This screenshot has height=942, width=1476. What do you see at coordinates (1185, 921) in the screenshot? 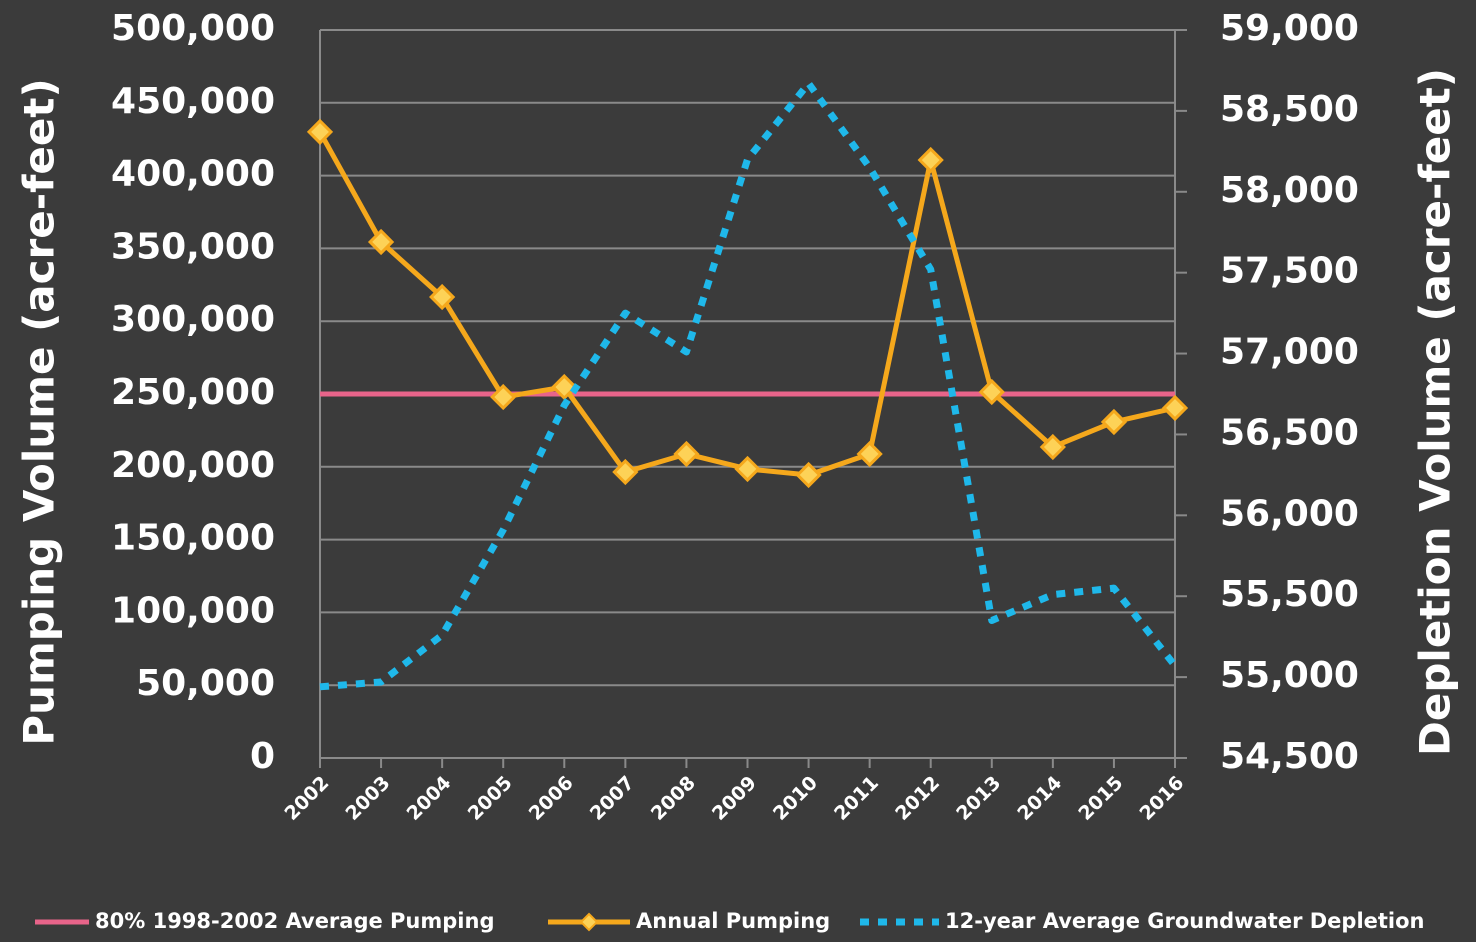
I see `legend-label: 12-year Average Groundwater Depletion` at bounding box center [1185, 921].